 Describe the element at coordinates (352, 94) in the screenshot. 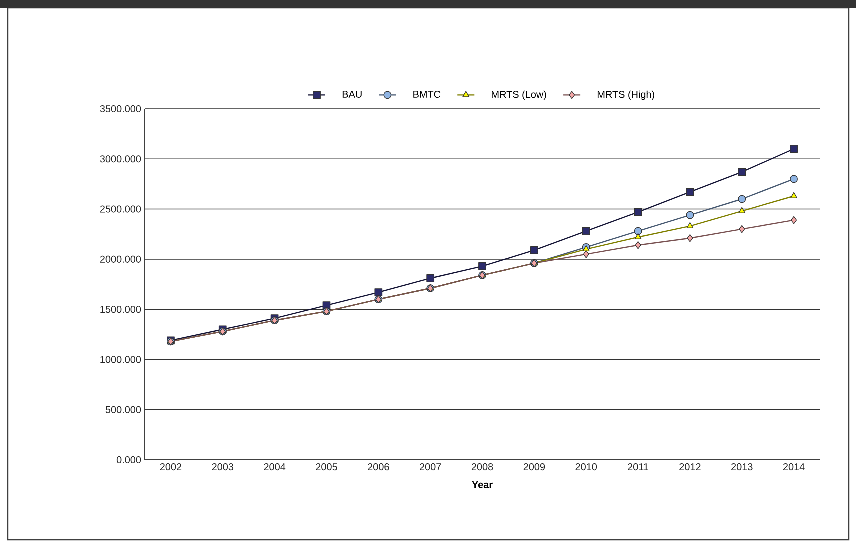

I see `legend-label: BAU` at that location.